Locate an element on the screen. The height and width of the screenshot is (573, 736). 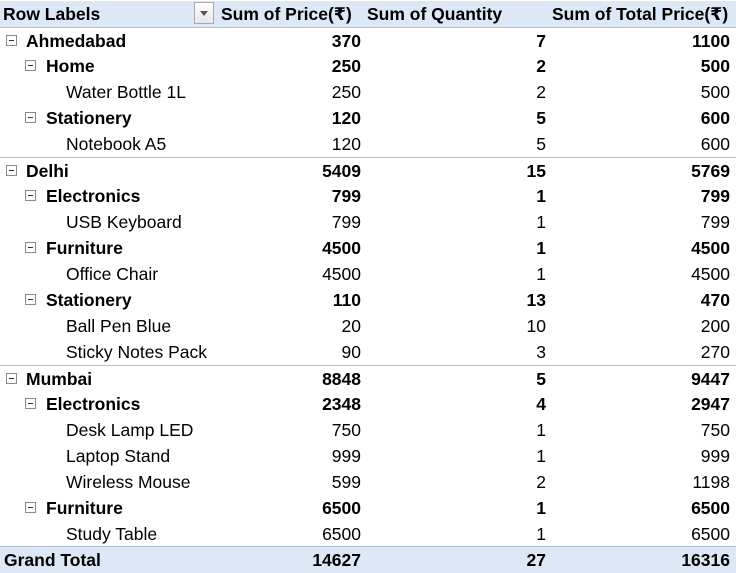
sum-quantity-header: Sum of Quantity is located at coordinates (435, 14).